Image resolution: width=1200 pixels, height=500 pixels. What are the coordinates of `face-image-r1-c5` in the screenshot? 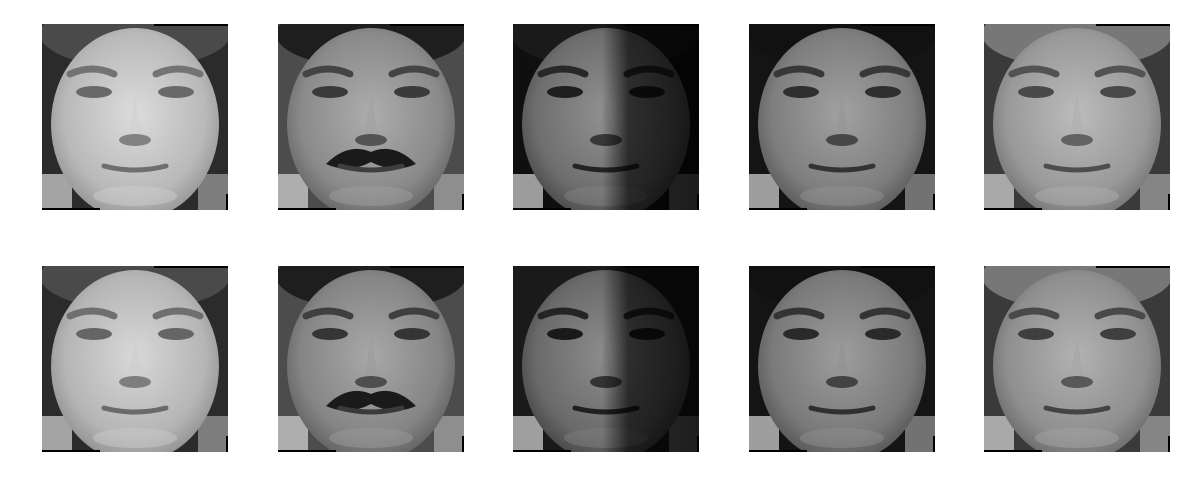 It's located at (1077, 117).